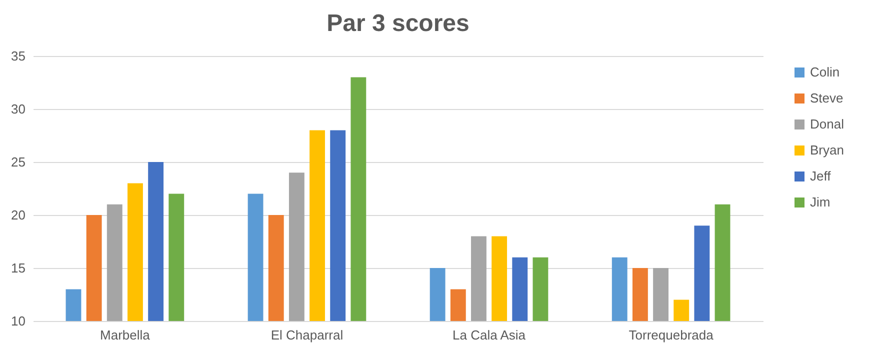 The height and width of the screenshot is (352, 884). I want to click on x-tick-label: Marbella, so click(125, 335).